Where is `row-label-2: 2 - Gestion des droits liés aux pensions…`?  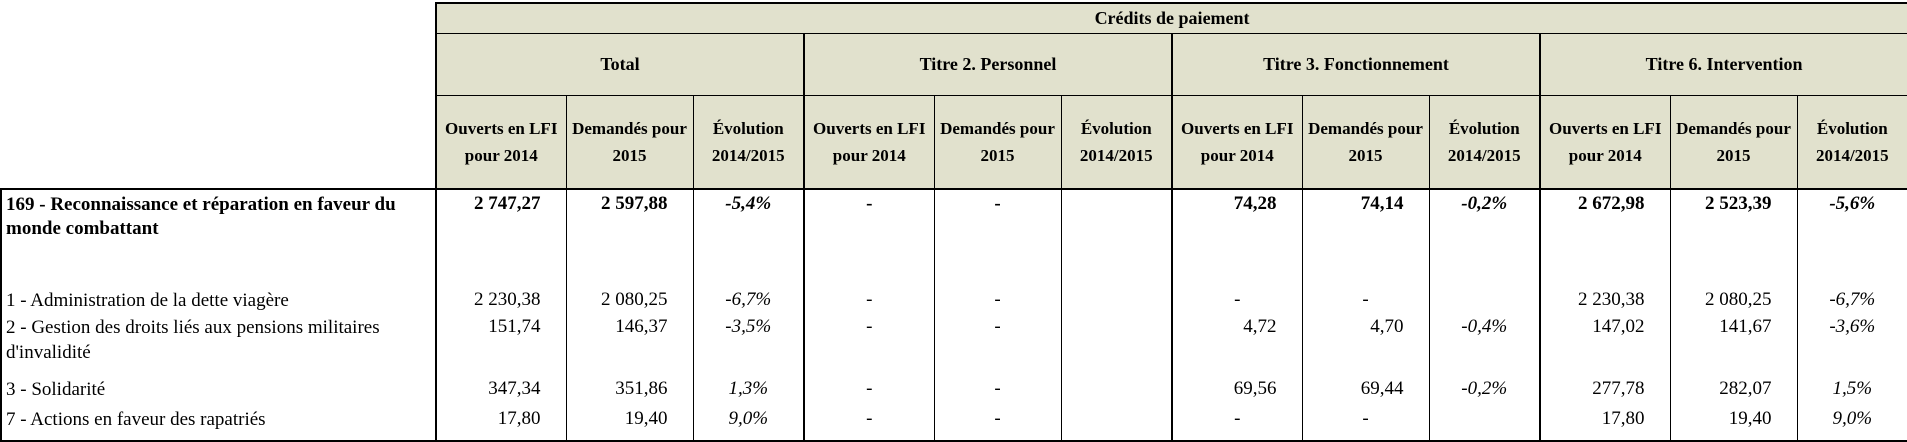 row-label-2: 2 - Gestion des droits liés aux pensions… is located at coordinates (218, 344).